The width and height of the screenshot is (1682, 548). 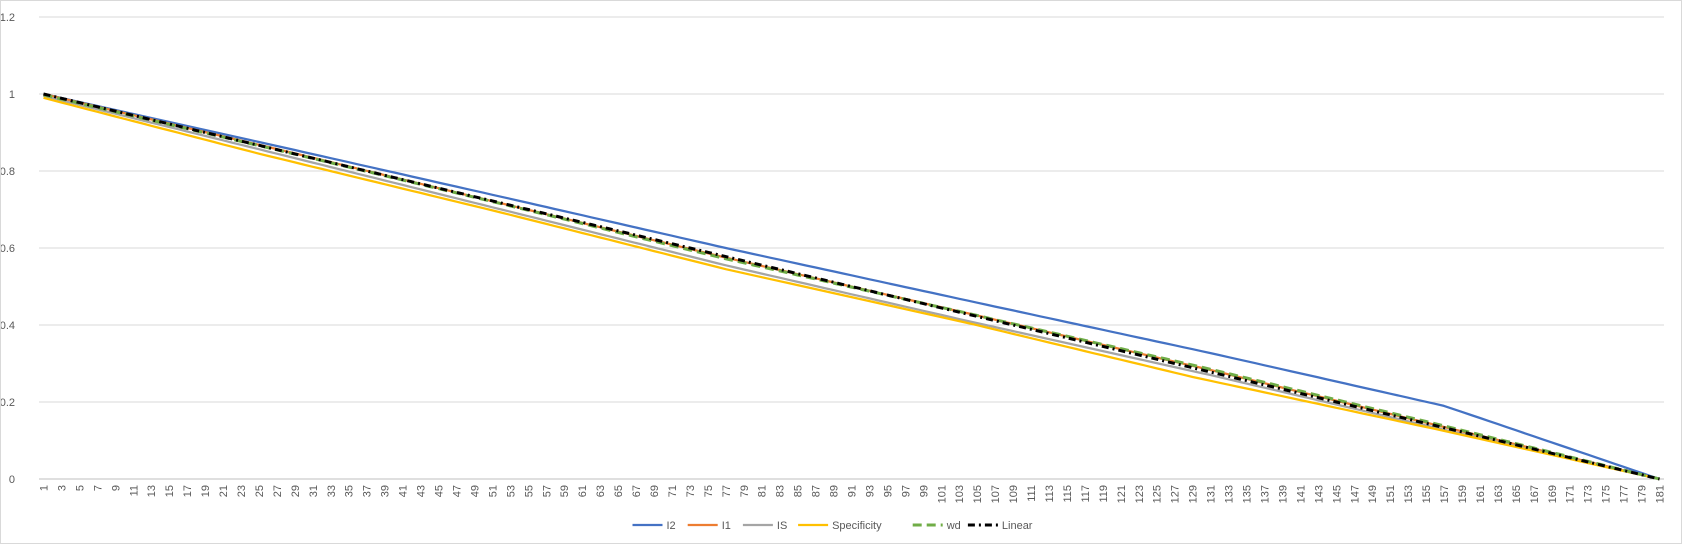 I want to click on x-tick-label: 97, so click(x=906, y=491).